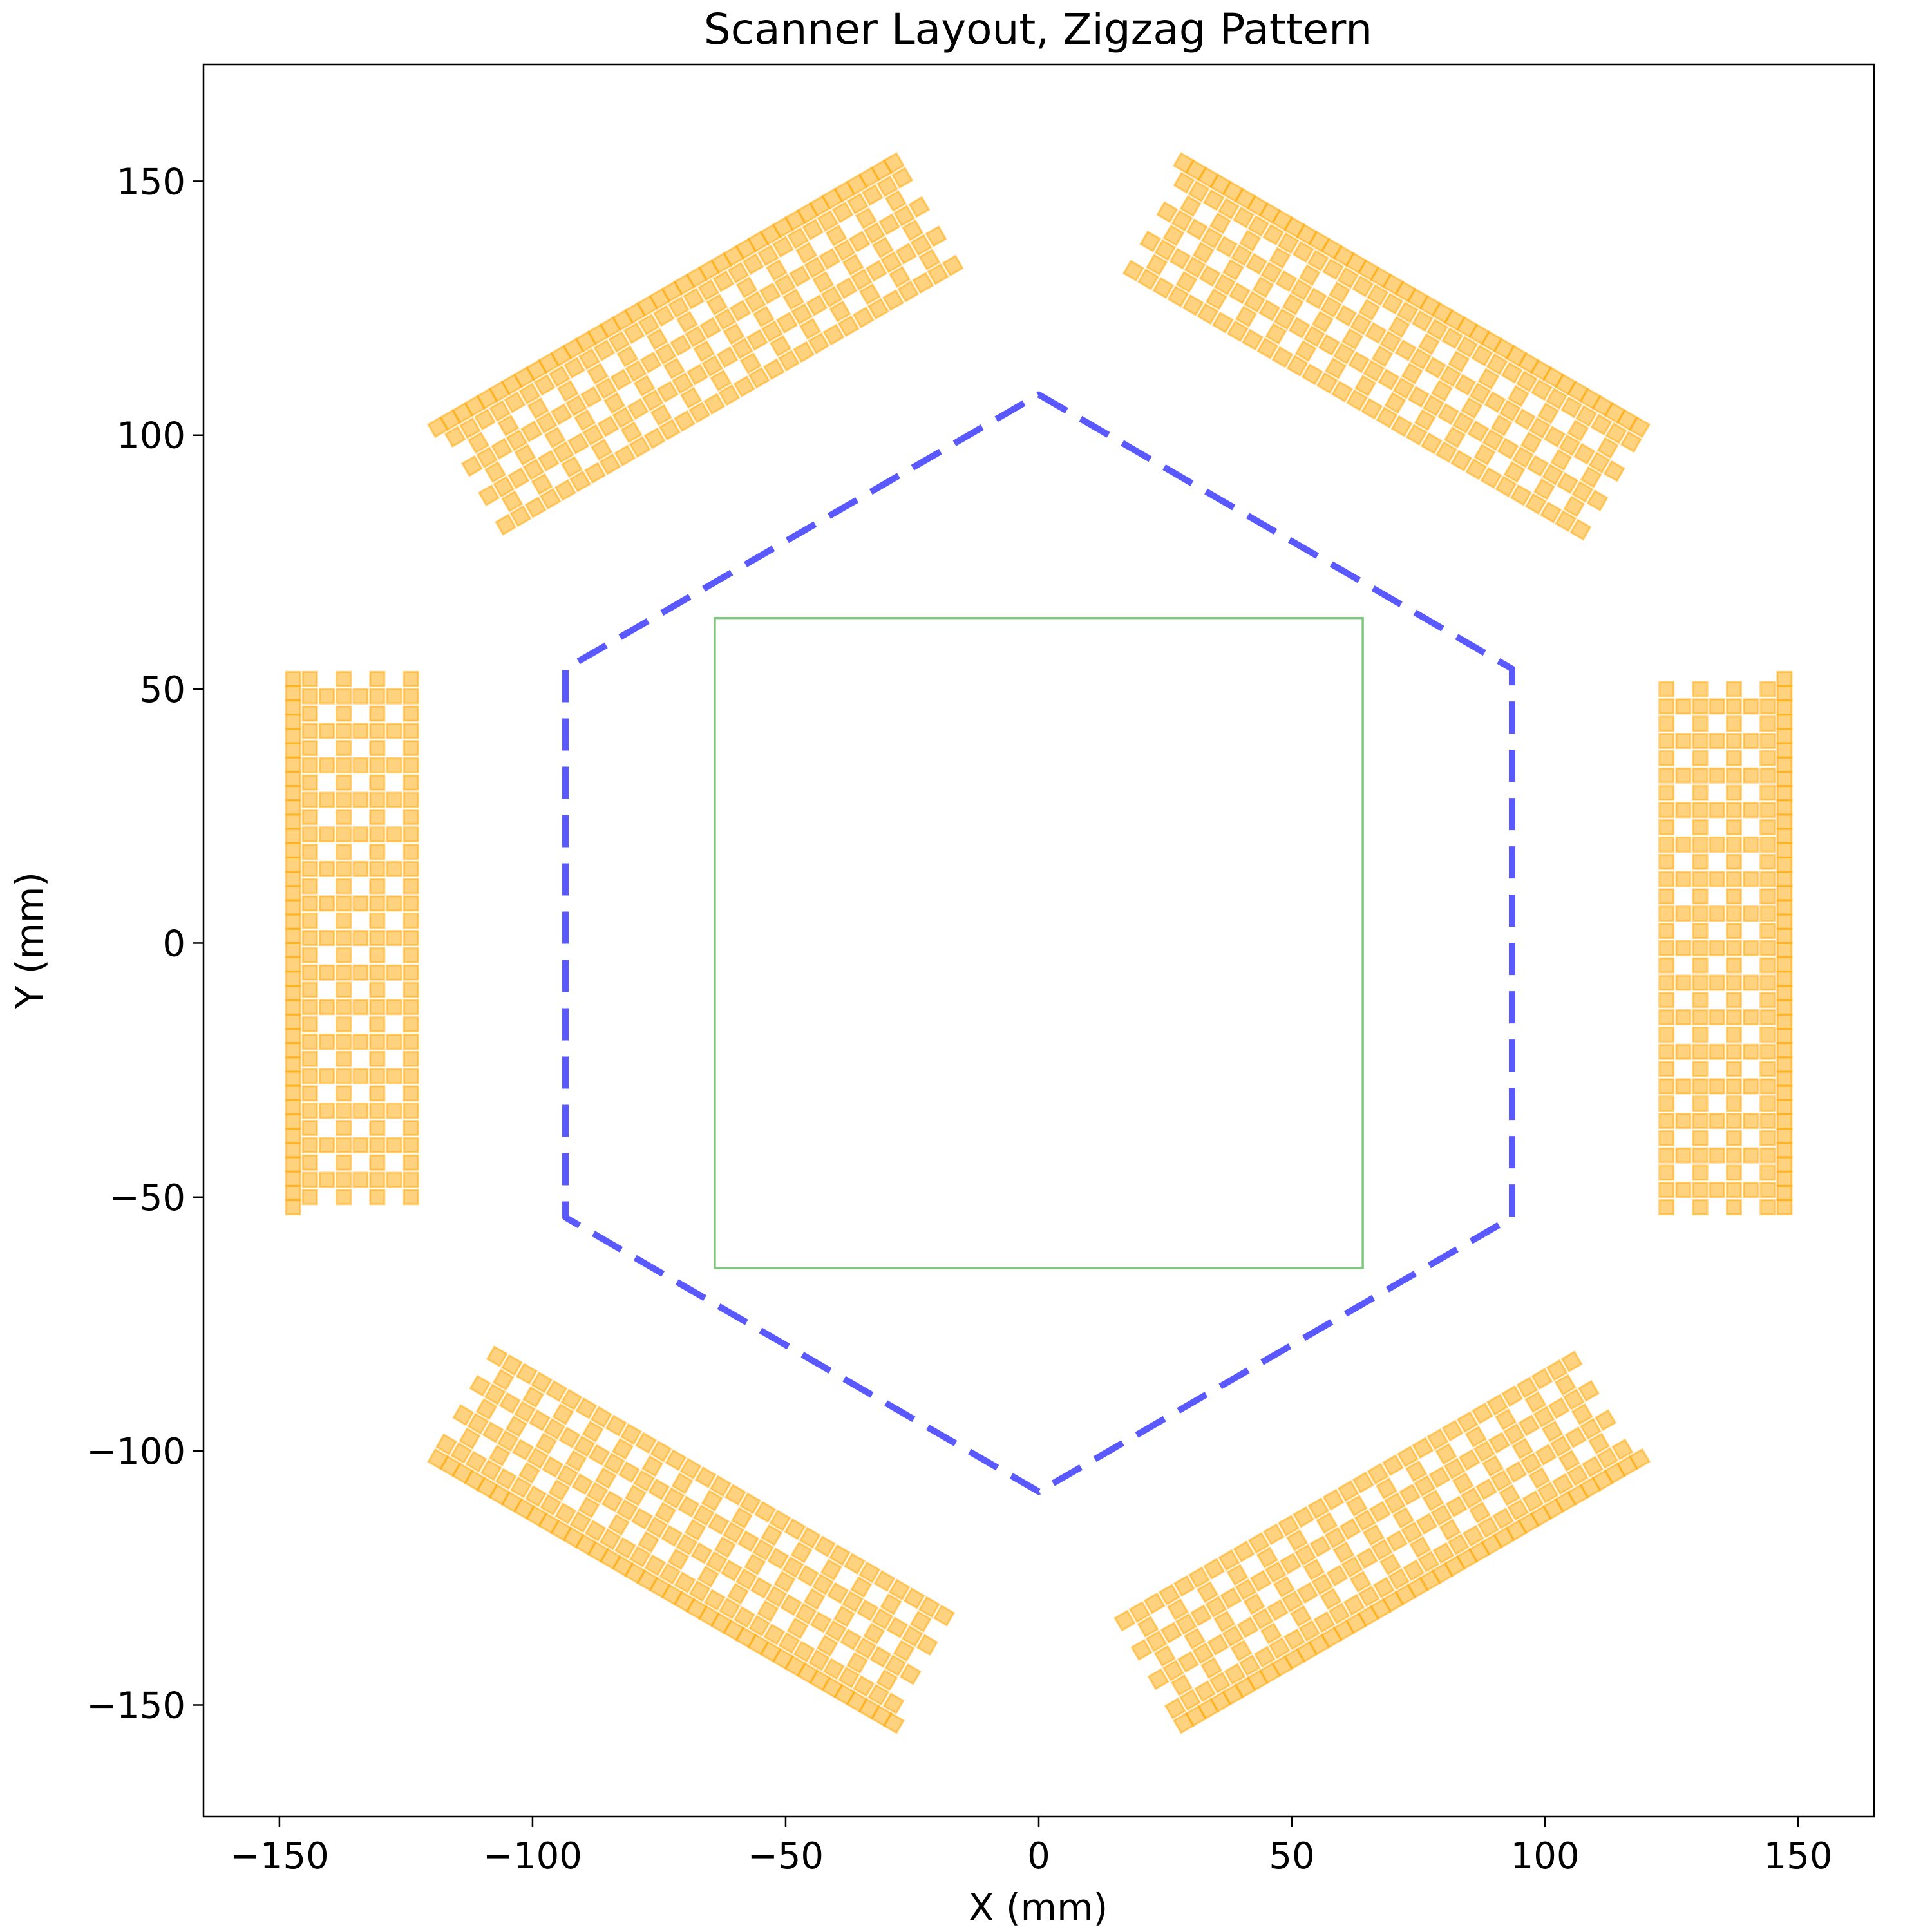  What do you see at coordinates (1038, 30) in the screenshot?
I see `chart-title: Scanner Layout, Zigzag Pattern` at bounding box center [1038, 30].